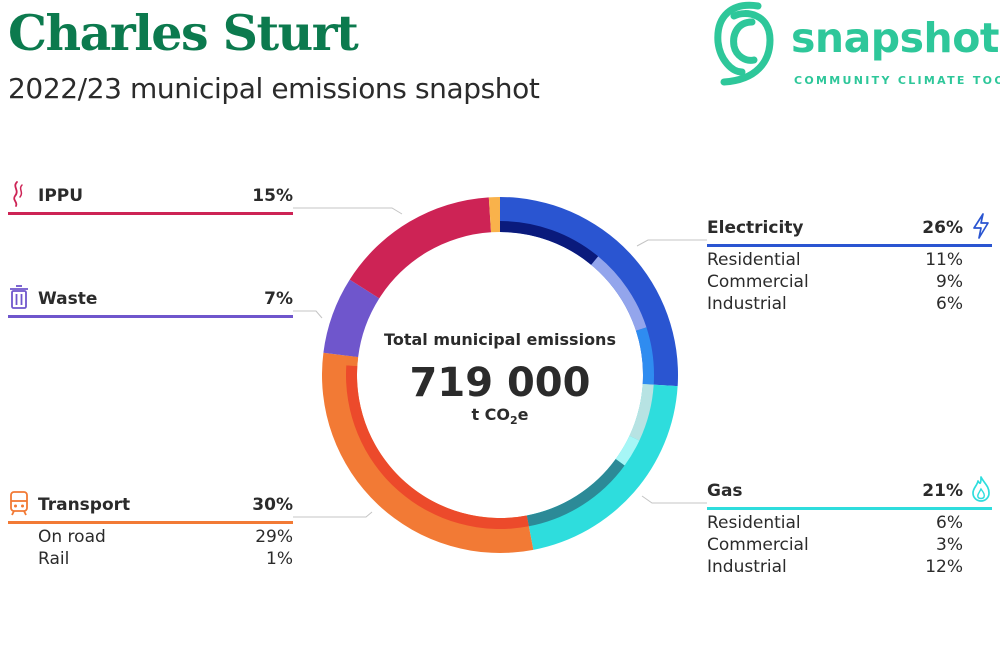 The width and height of the screenshot is (1000, 670). What do you see at coordinates (420, 248) in the screenshot?
I see `slice-ippu` at bounding box center [420, 248].